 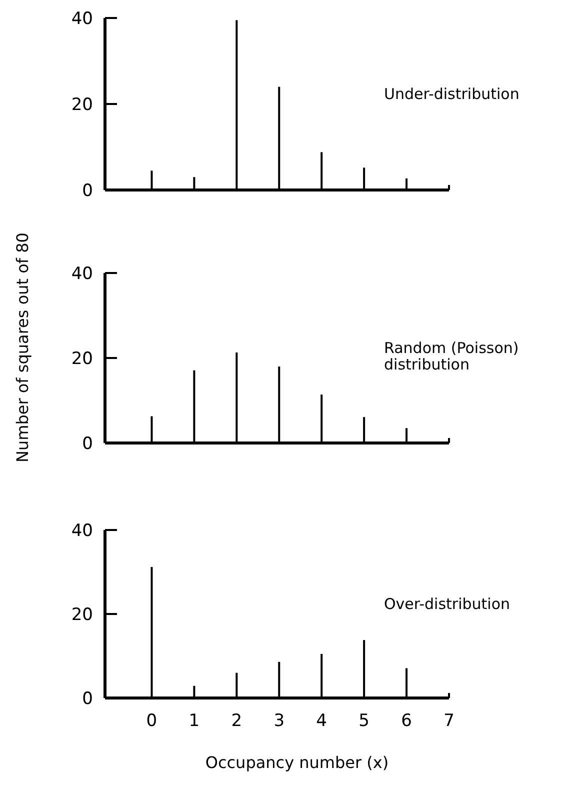 What do you see at coordinates (406, 721) in the screenshot?
I see `x-tick-label: 6` at bounding box center [406, 721].